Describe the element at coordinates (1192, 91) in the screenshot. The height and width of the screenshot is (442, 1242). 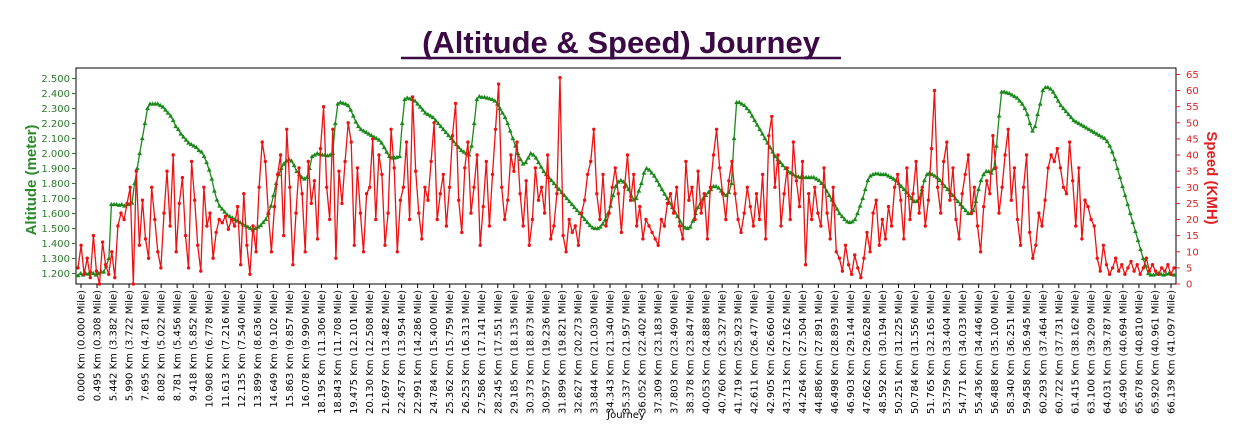
I see `right-tick-label: 60` at that location.